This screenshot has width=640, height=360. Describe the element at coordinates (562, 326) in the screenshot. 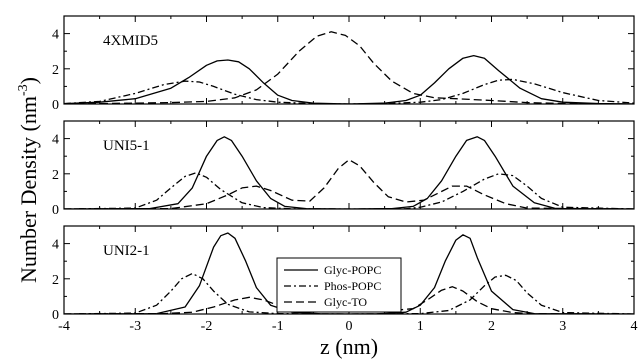

I see `x-tick-label: 3` at that location.